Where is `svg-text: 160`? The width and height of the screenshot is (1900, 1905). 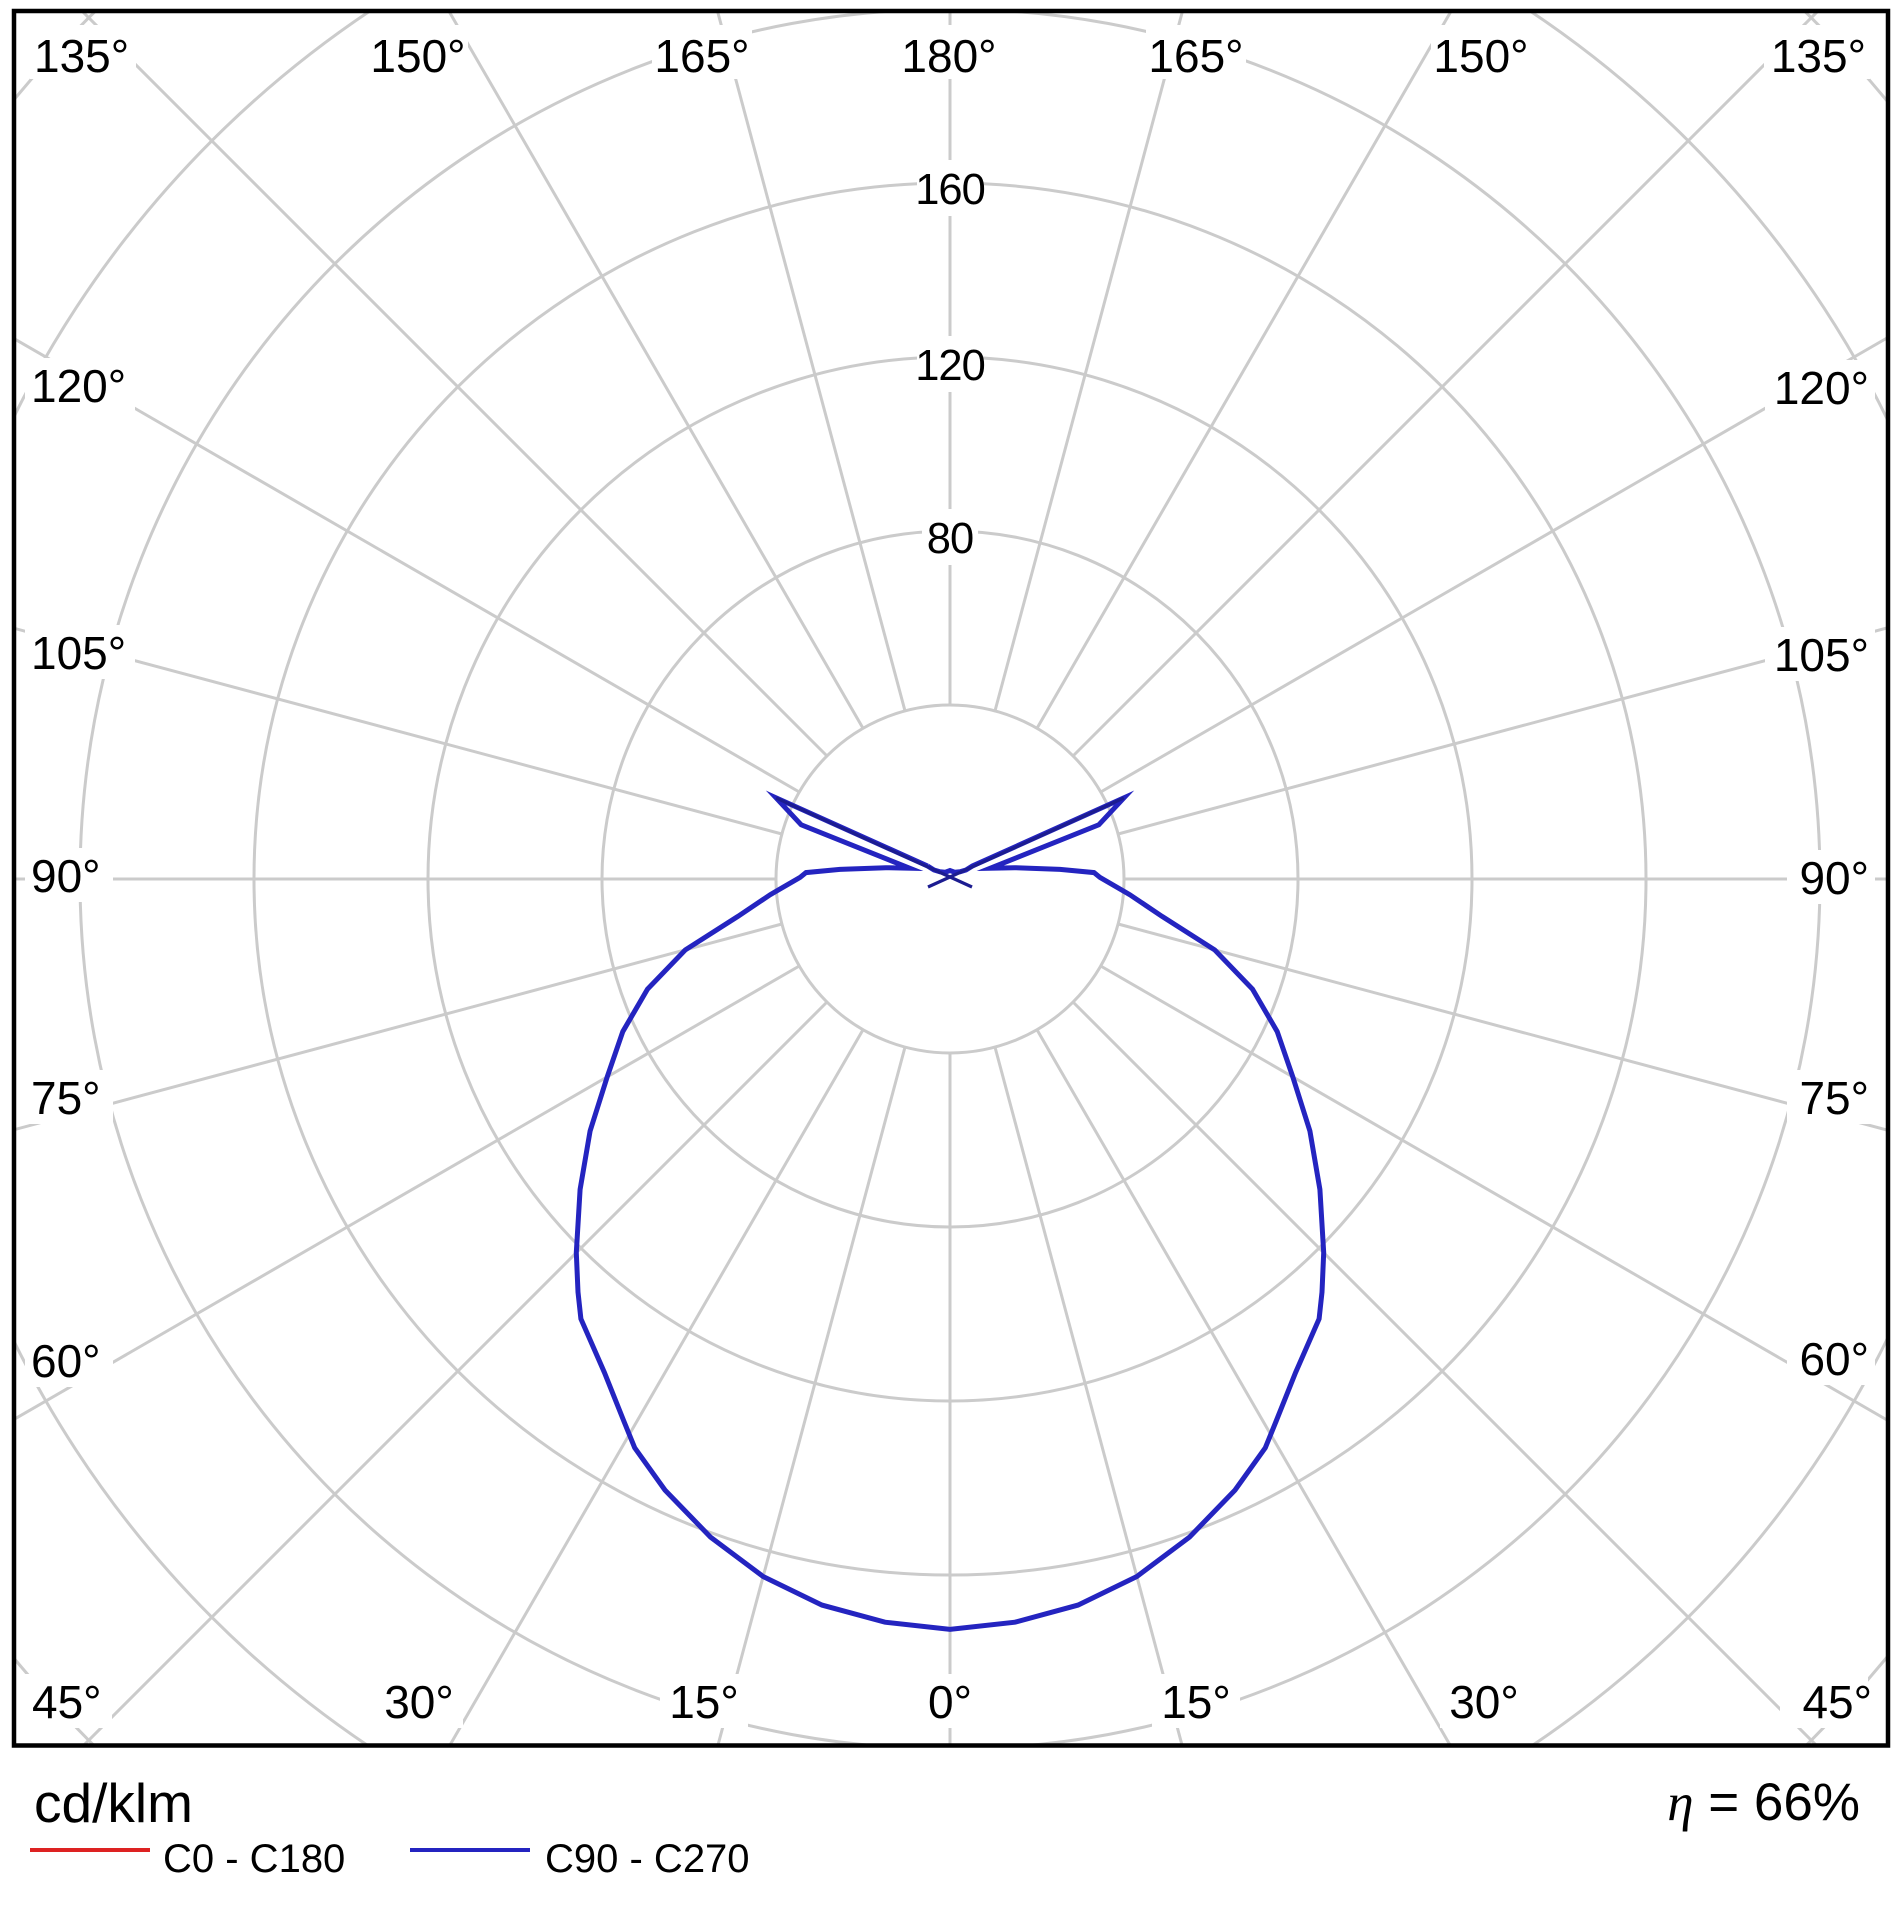
svg-text: 160 is located at coordinates (950, 190).